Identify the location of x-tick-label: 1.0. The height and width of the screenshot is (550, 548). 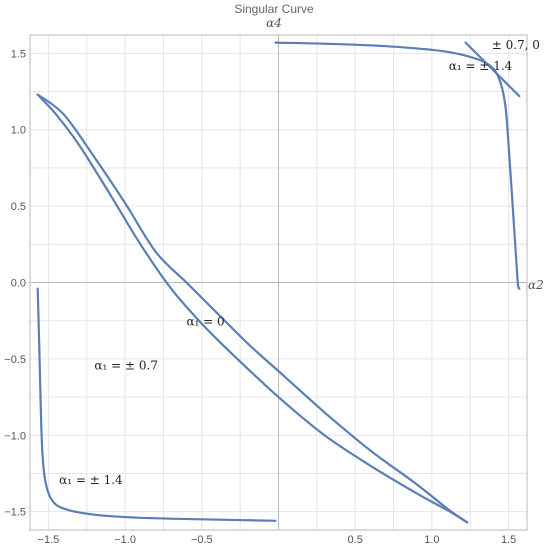
(431, 540).